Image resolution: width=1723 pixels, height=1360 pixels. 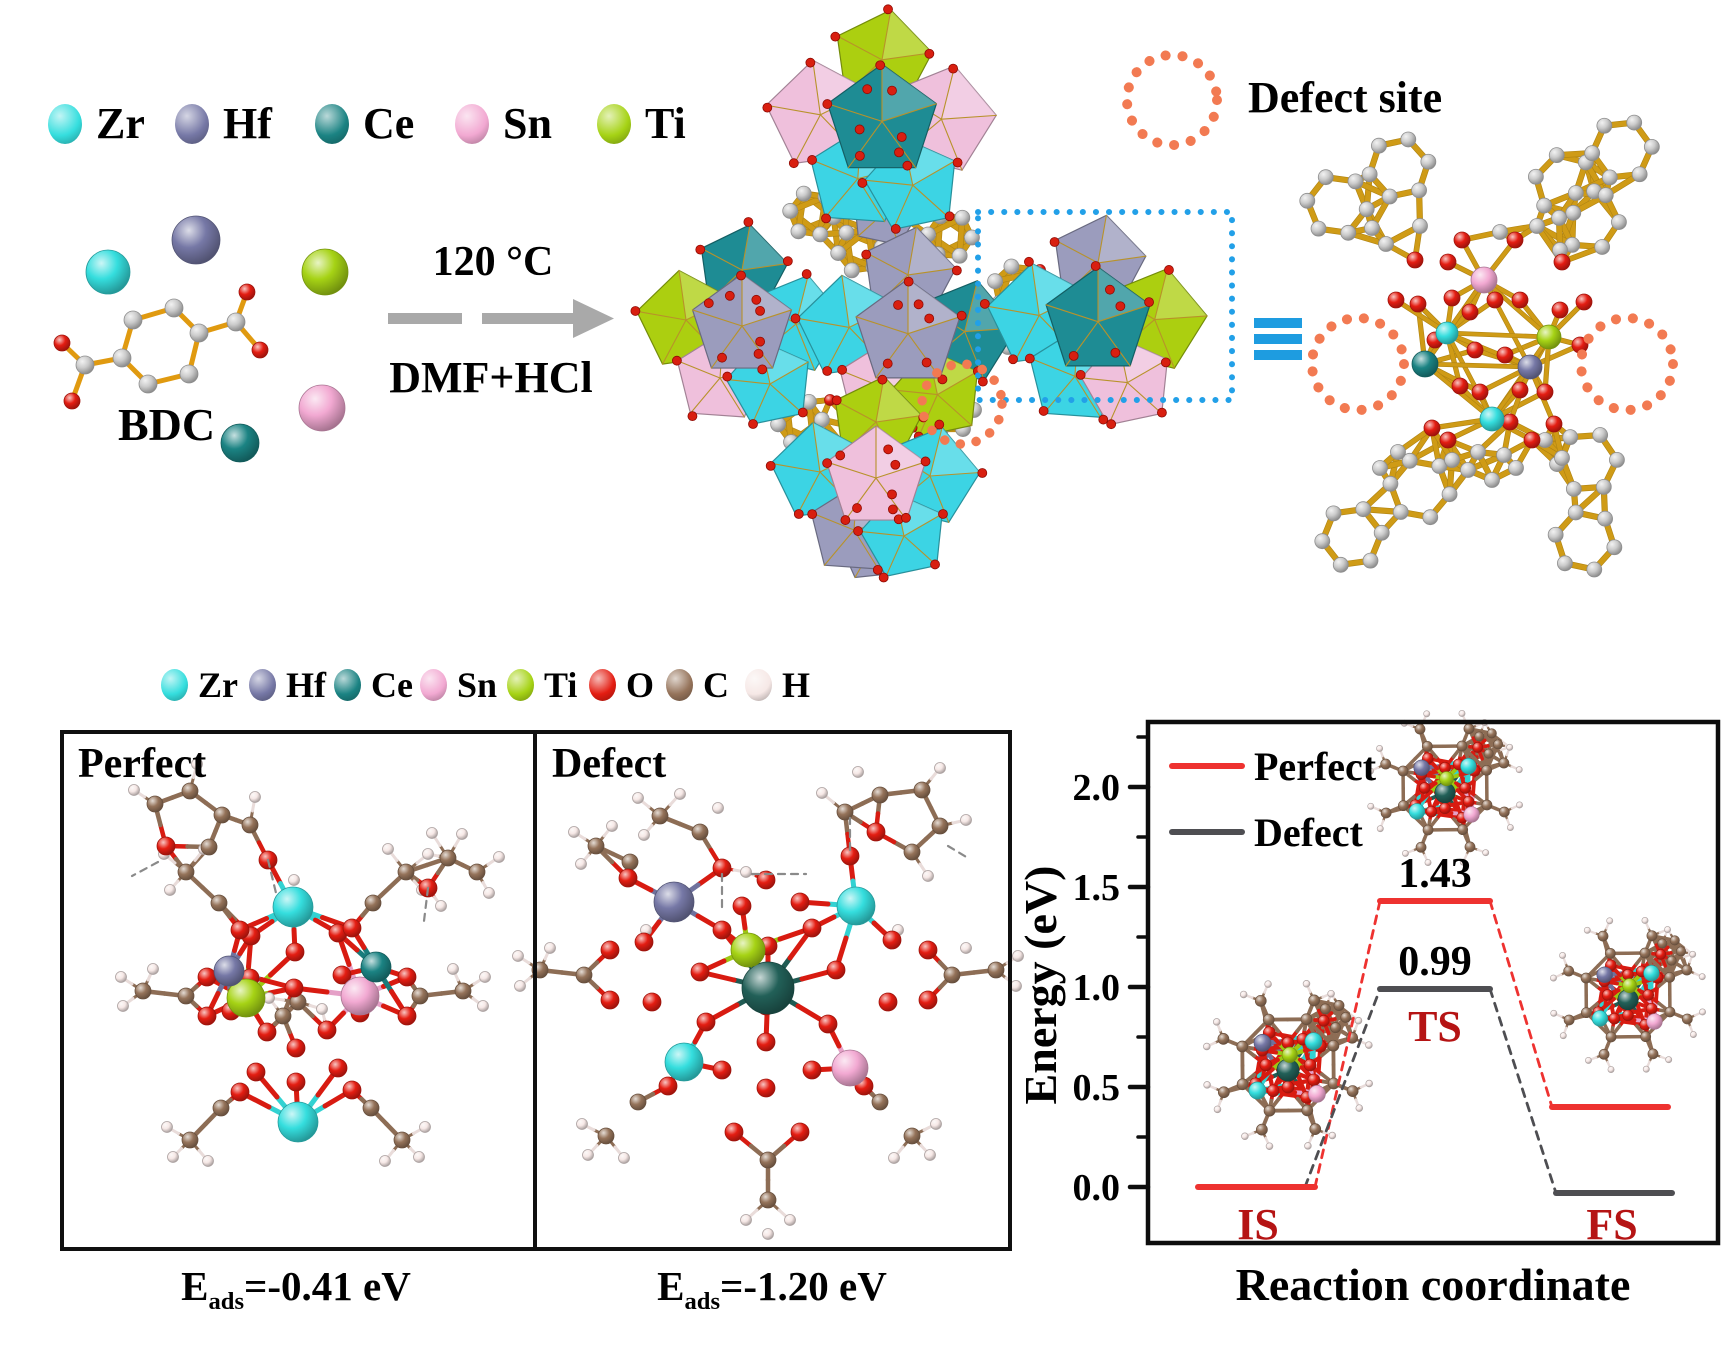 I want to click on atom-legend-item-h: H, so click(x=777, y=685).